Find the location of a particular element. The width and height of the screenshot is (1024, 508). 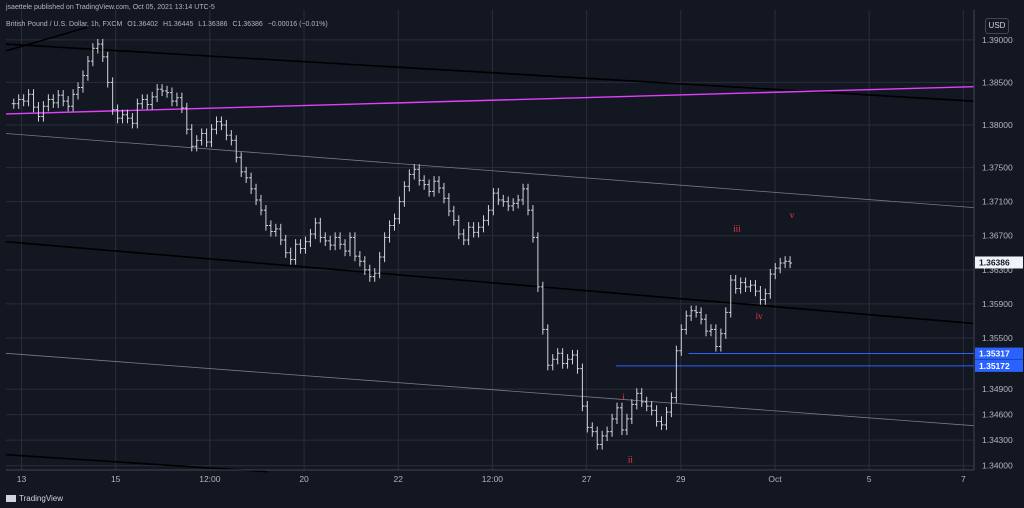

legend-symbol: British Pound / U.S. Dollar, 1h, FXCM is located at coordinates (64, 24).